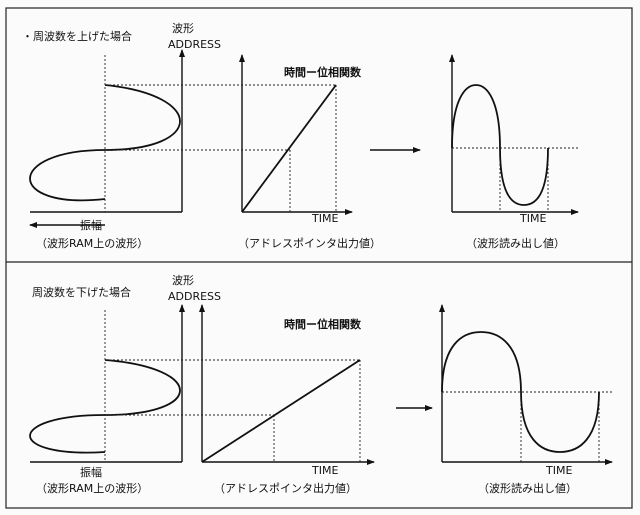 This screenshot has width=640, height=515. I want to click on waveform-curve, so click(105, 143).